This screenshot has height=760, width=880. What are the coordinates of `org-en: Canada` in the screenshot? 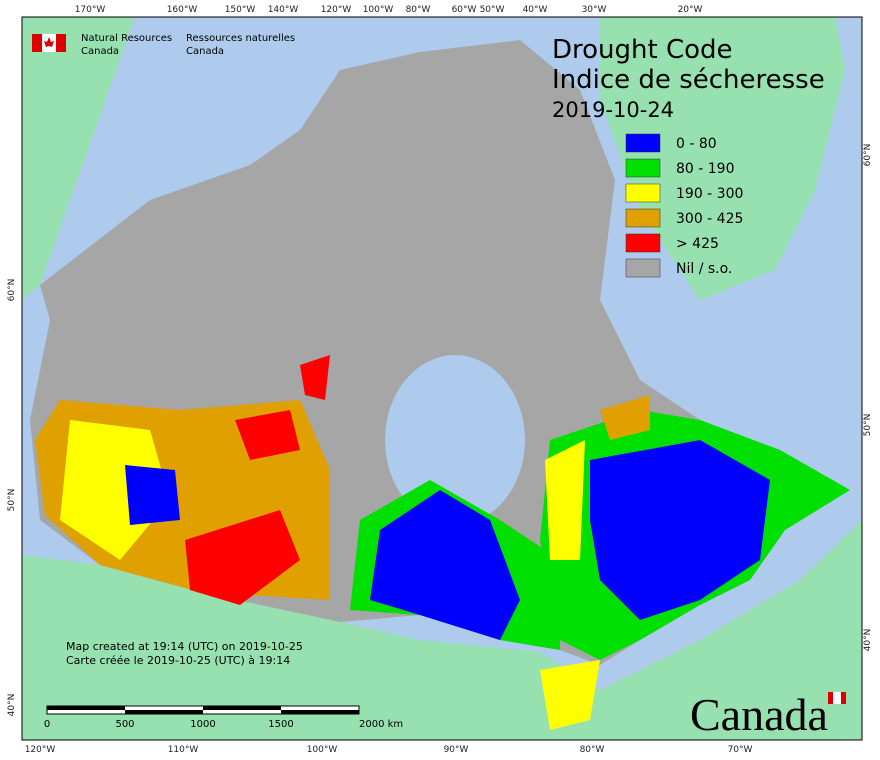 It's located at (100, 51).